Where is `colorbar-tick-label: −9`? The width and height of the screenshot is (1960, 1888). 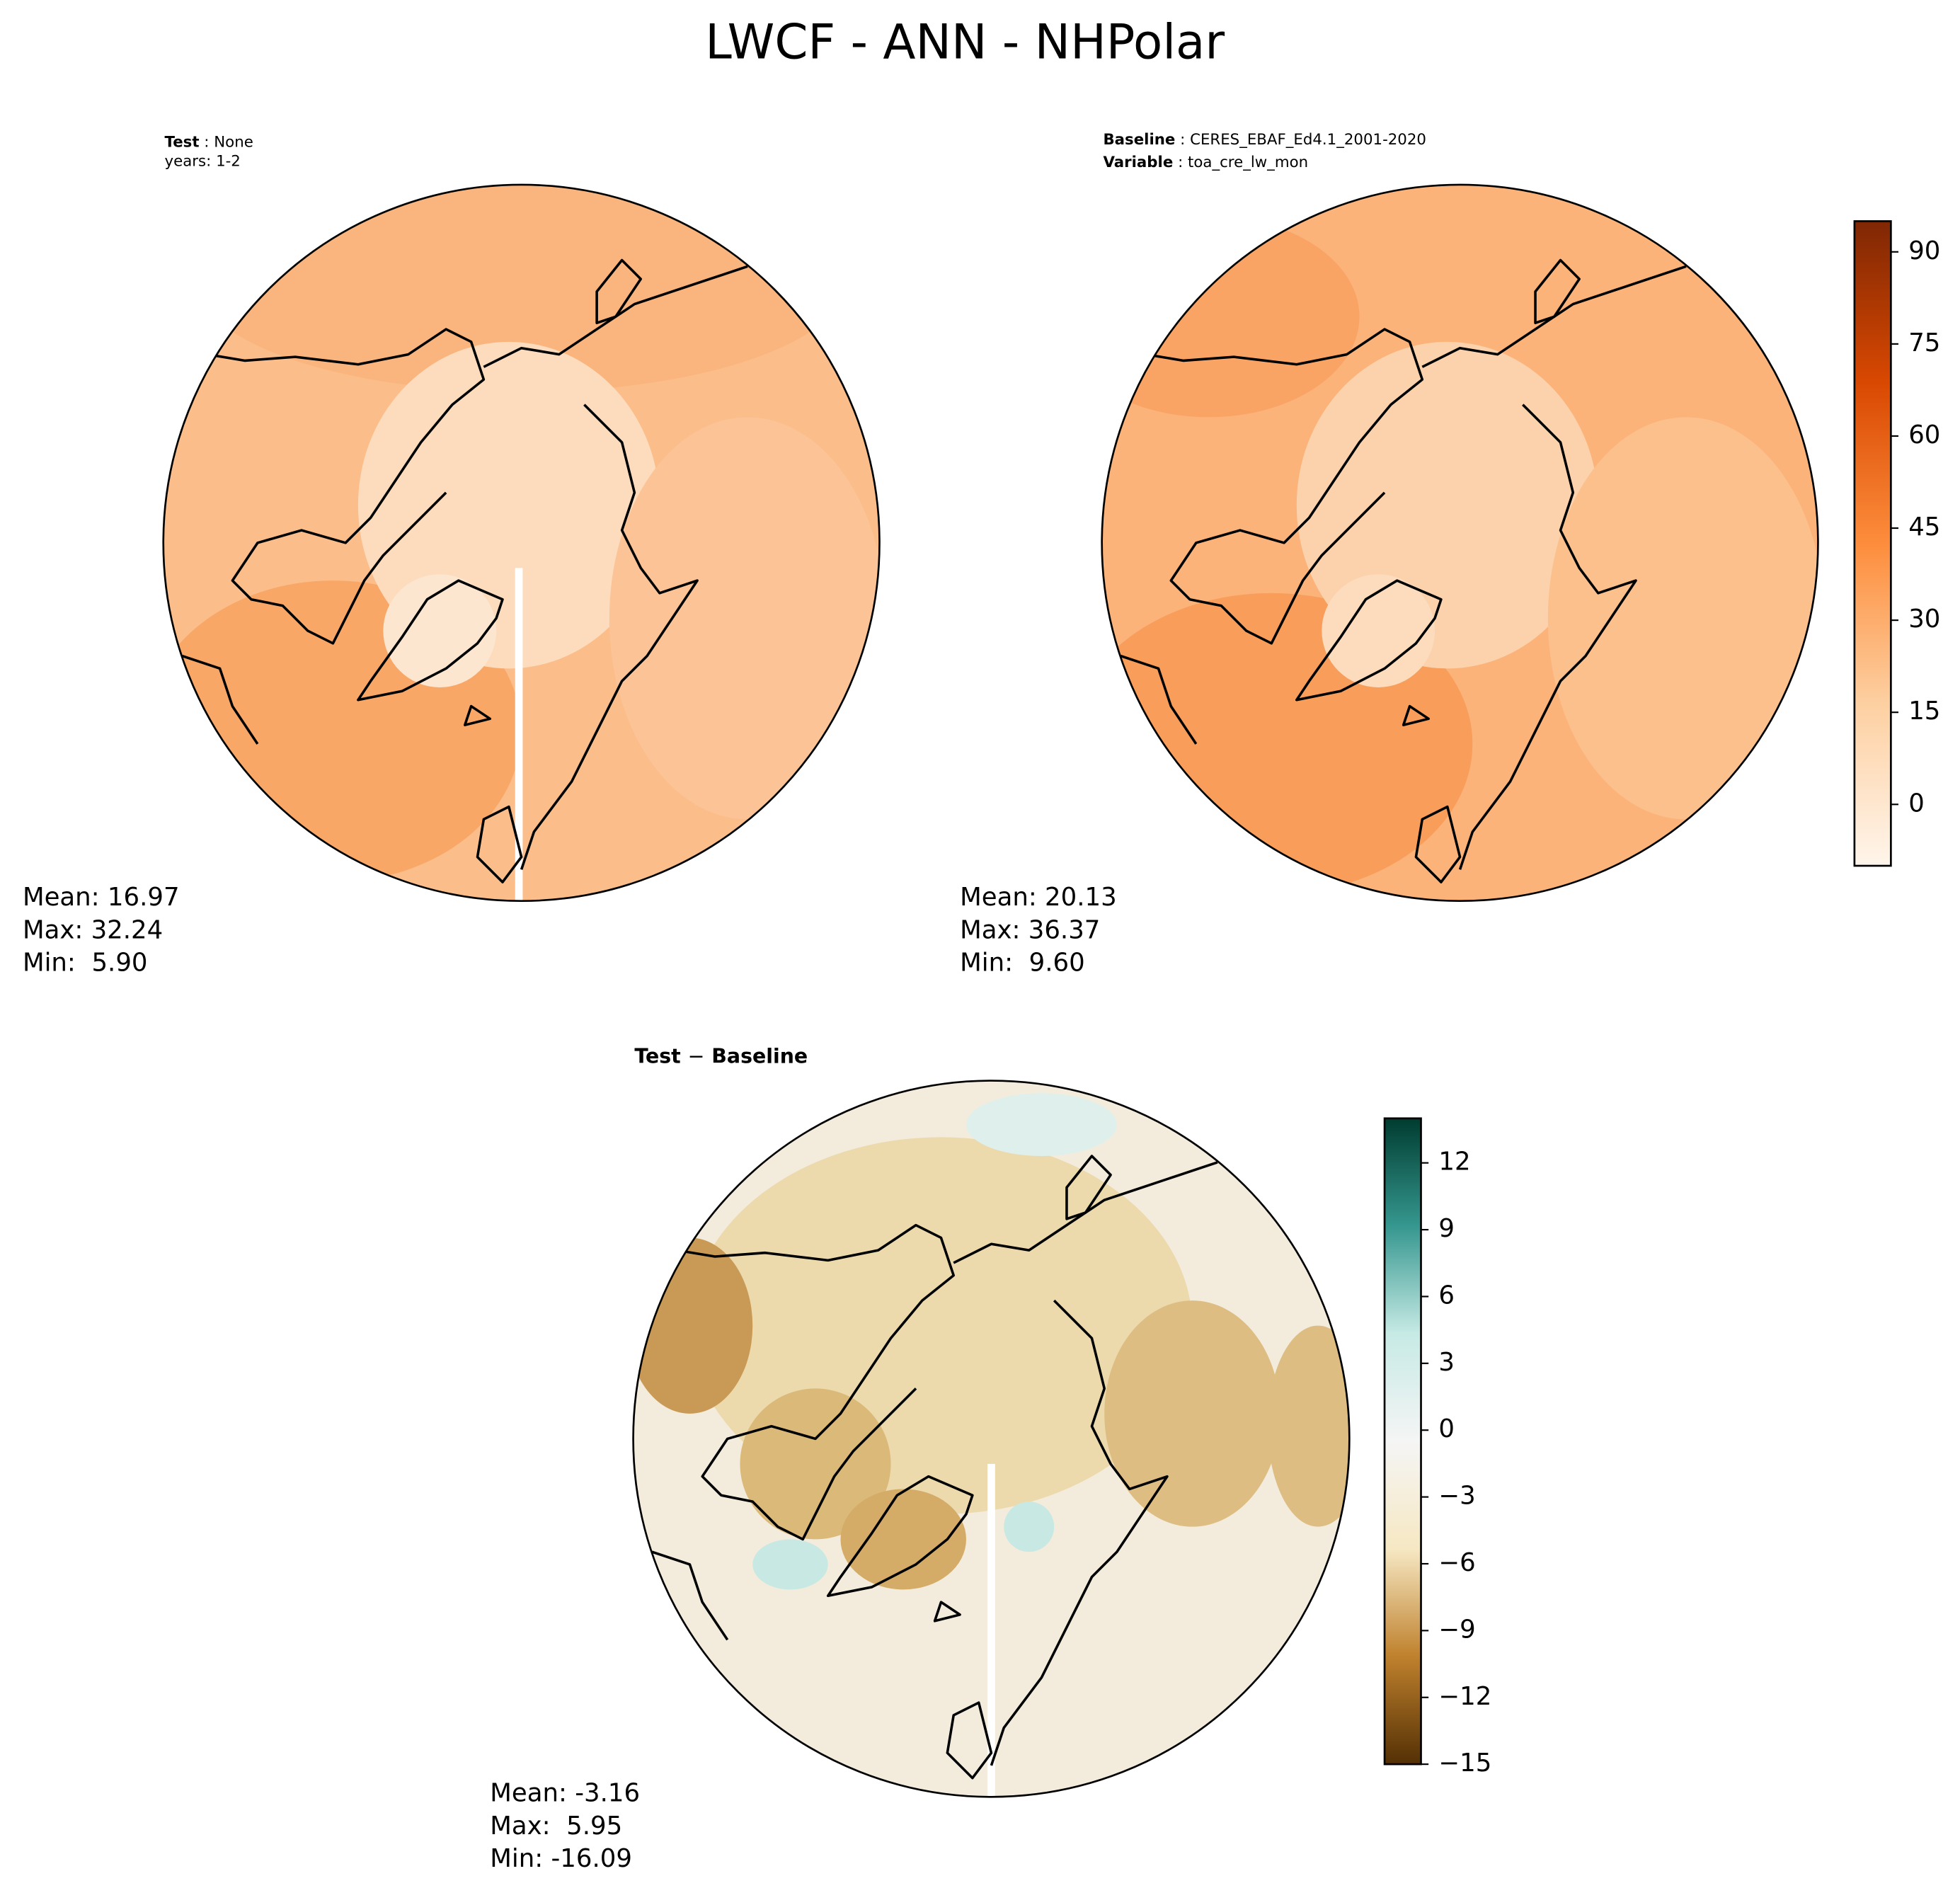
colorbar-tick-label: −9 is located at coordinates (1456, 1630).